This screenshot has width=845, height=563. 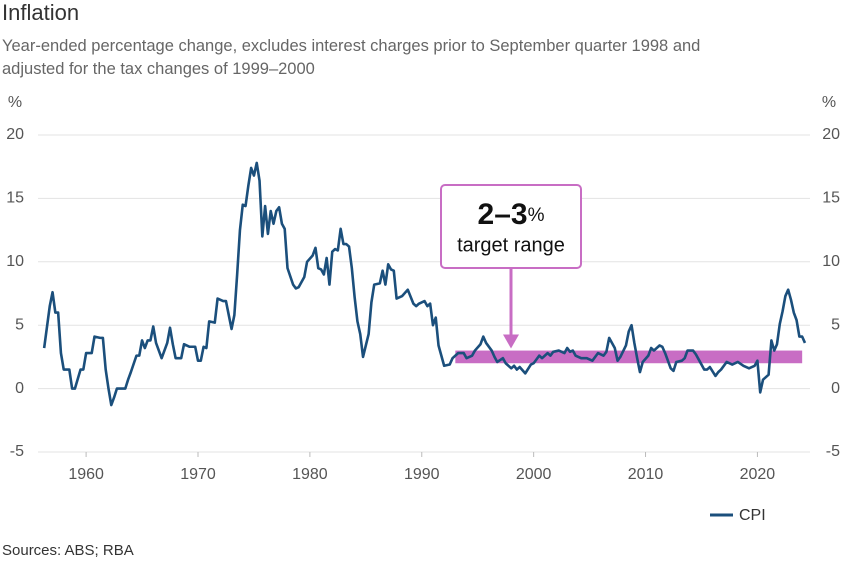 I want to click on callout-range: 2–3%, so click(x=511, y=214).